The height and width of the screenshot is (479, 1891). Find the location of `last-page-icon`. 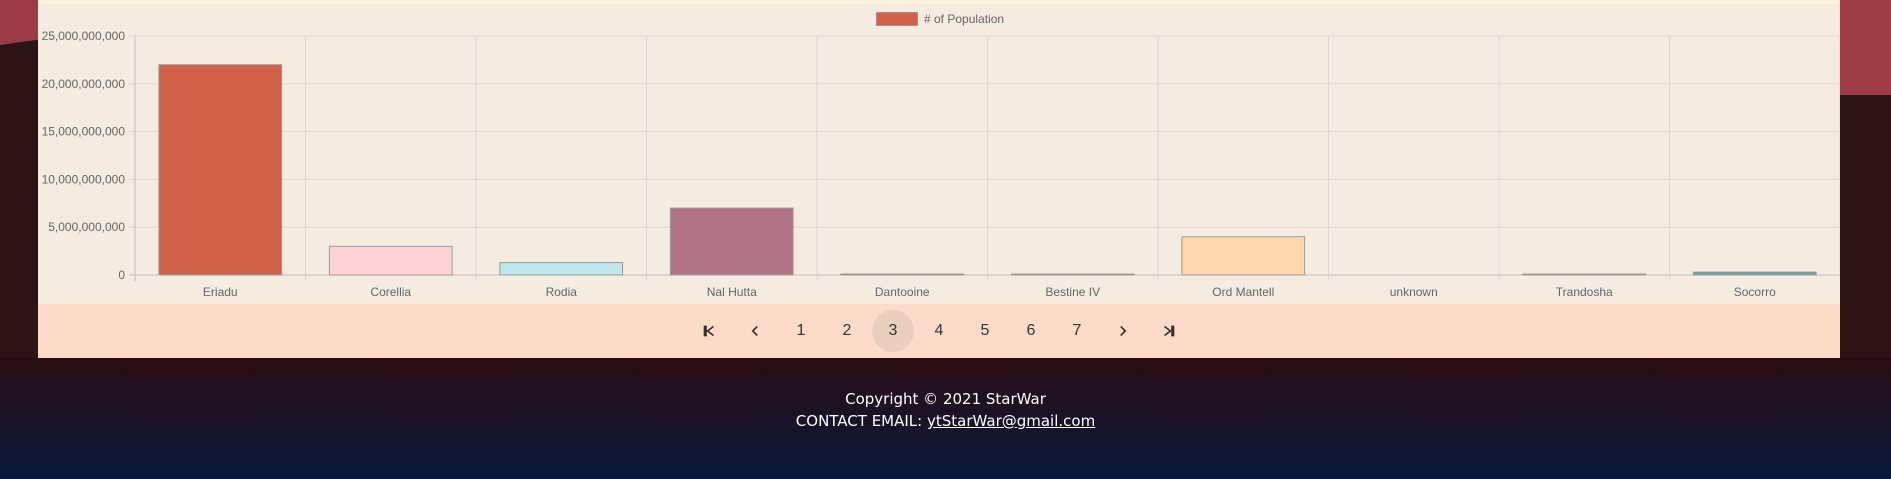

last-page-icon is located at coordinates (1169, 331).